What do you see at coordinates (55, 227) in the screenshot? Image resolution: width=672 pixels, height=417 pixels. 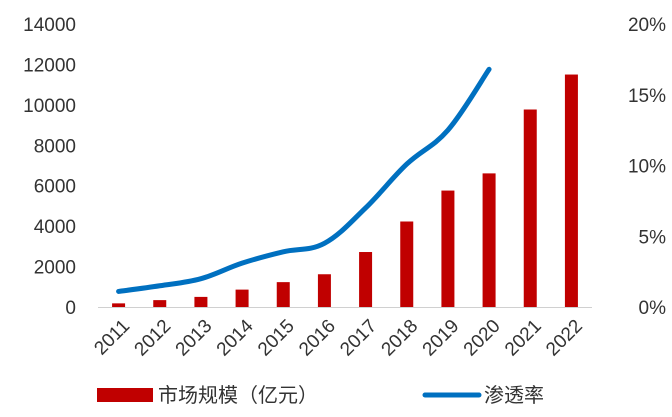 I see `y-left-tick-label: 4000` at bounding box center [55, 227].